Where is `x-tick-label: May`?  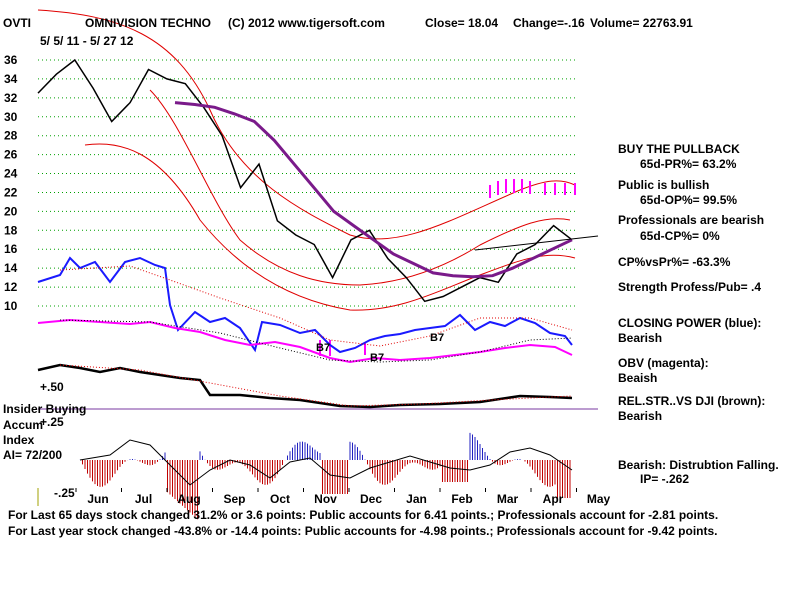
x-tick-label: May is located at coordinates (599, 499).